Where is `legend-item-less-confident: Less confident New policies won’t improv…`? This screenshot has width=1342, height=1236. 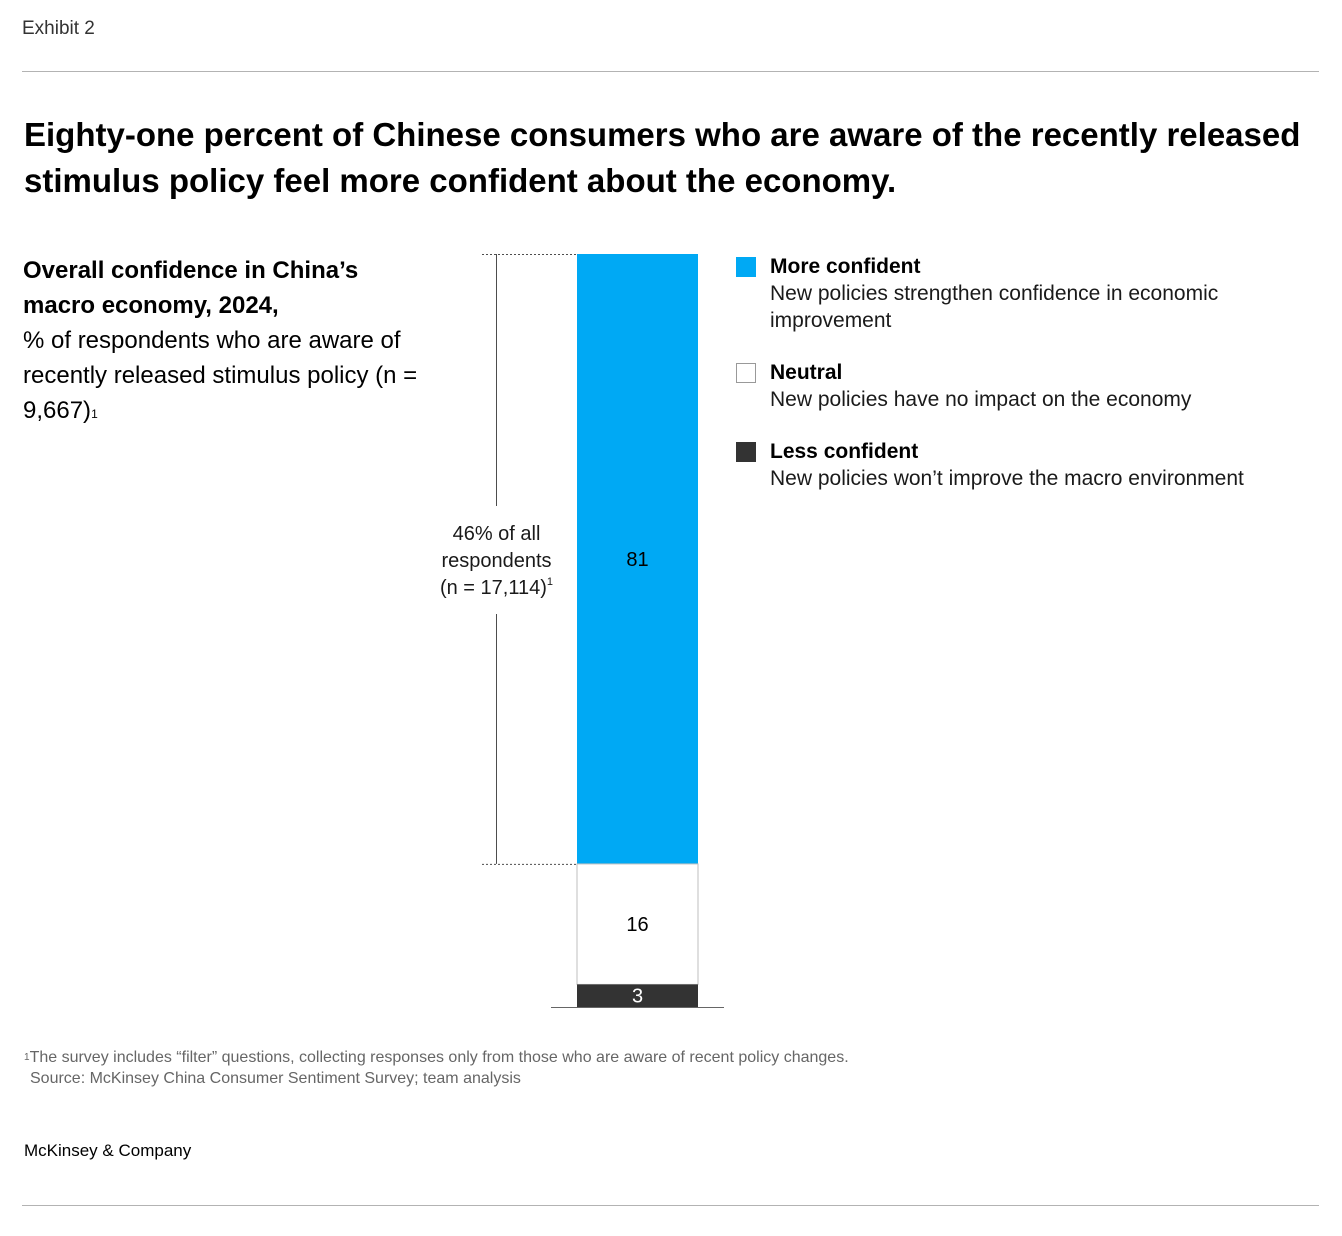
legend-item-less-confident: Less confident New policies won’t improv… is located at coordinates (1031, 465).